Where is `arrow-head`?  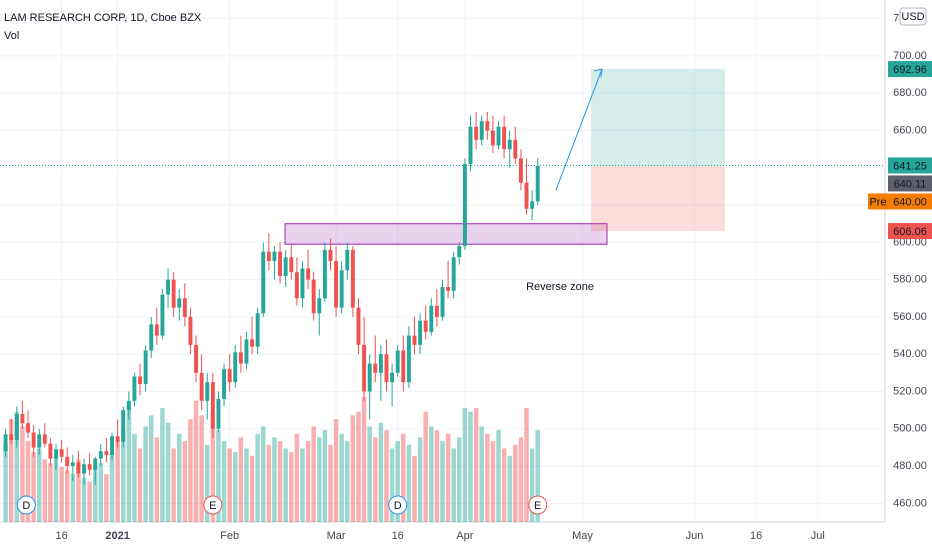 arrow-head is located at coordinates (598, 73).